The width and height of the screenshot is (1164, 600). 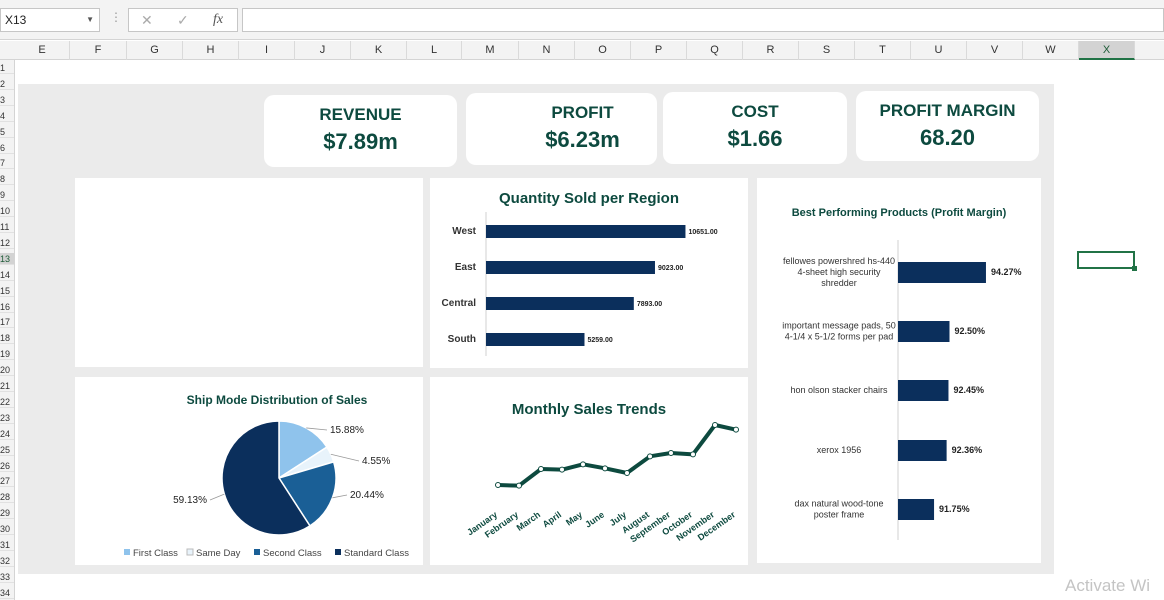 I want to click on pie-data-label: 15.88%, so click(x=347, y=430).